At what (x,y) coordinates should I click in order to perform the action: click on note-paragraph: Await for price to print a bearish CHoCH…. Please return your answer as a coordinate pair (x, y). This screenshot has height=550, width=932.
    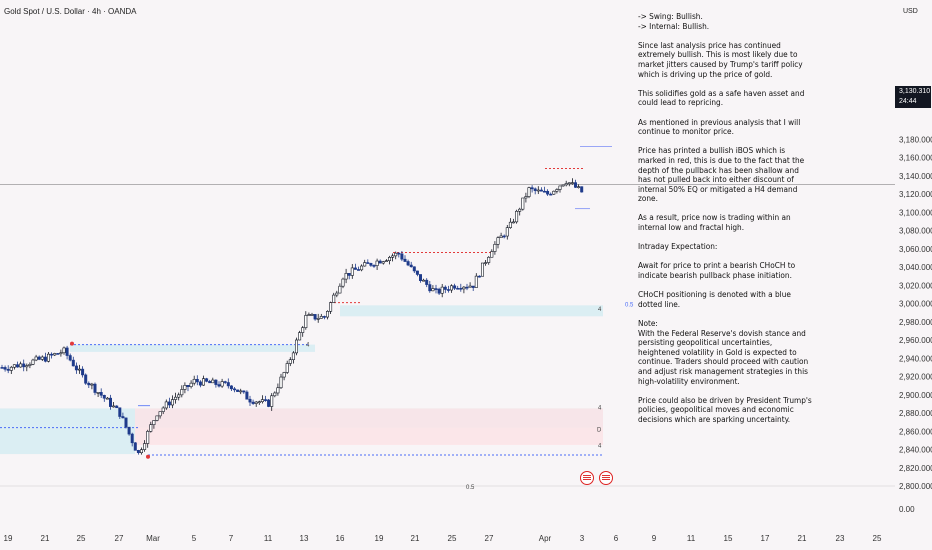
    Looking at the image, I should click on (717, 270).